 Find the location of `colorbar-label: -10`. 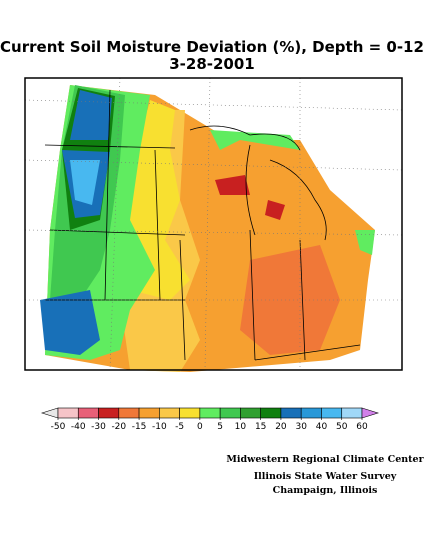

colorbar-label: -10 is located at coordinates (159, 427).